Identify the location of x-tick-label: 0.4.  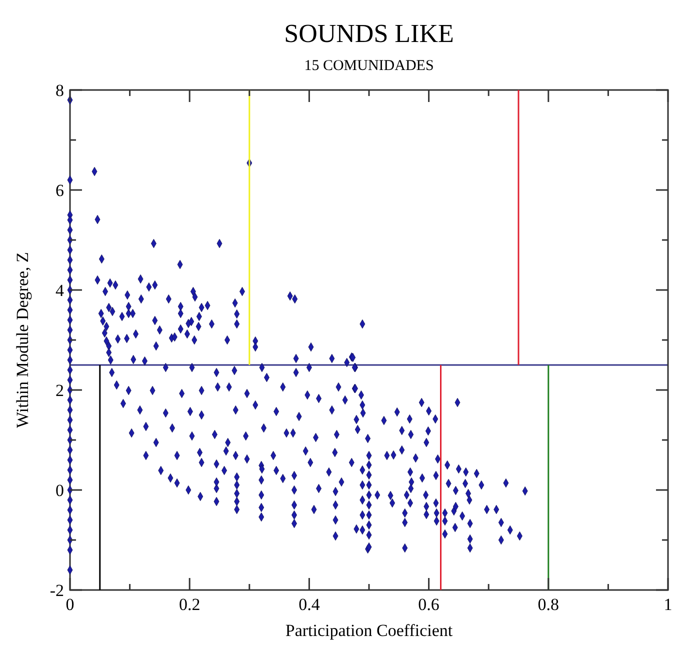
(309, 604).